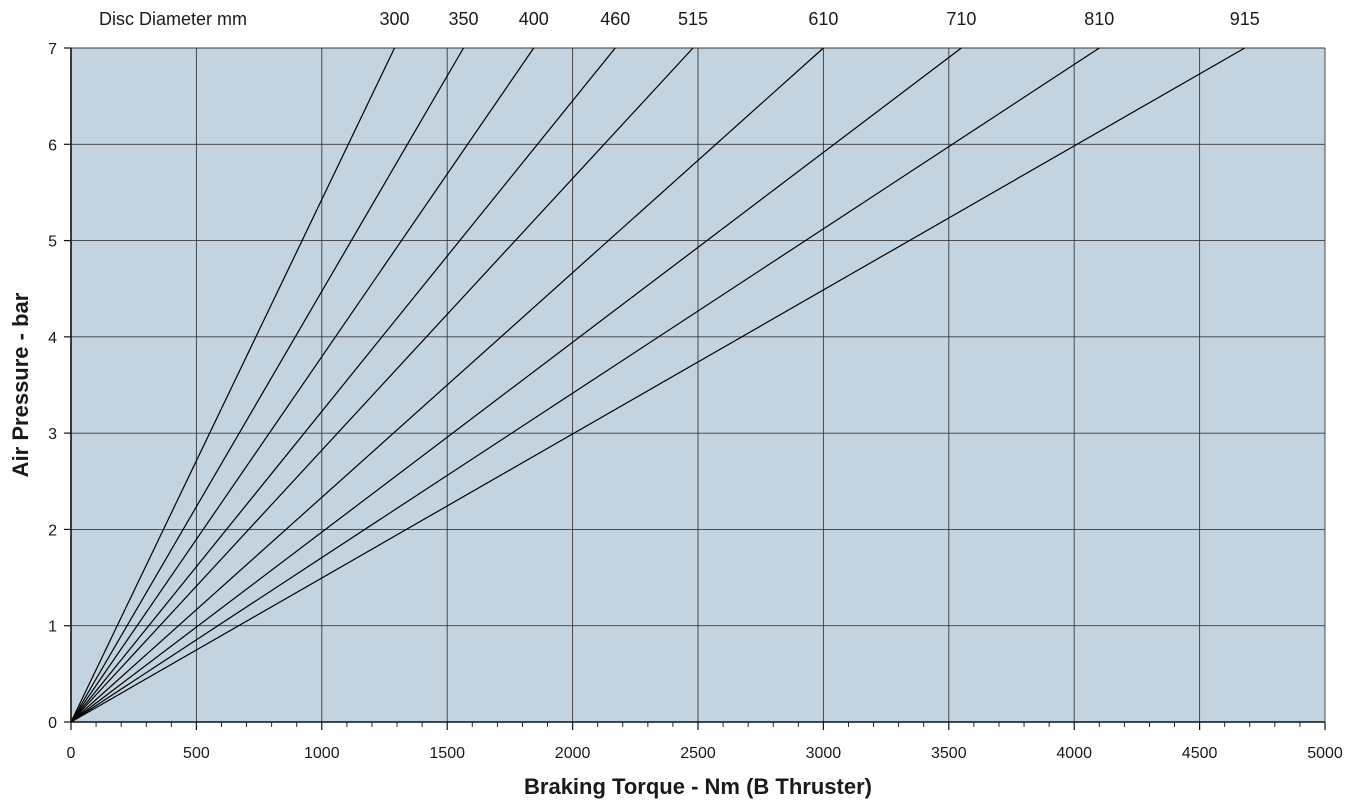  Describe the element at coordinates (1200, 753) in the screenshot. I see `x-tick-label: 4500` at that location.